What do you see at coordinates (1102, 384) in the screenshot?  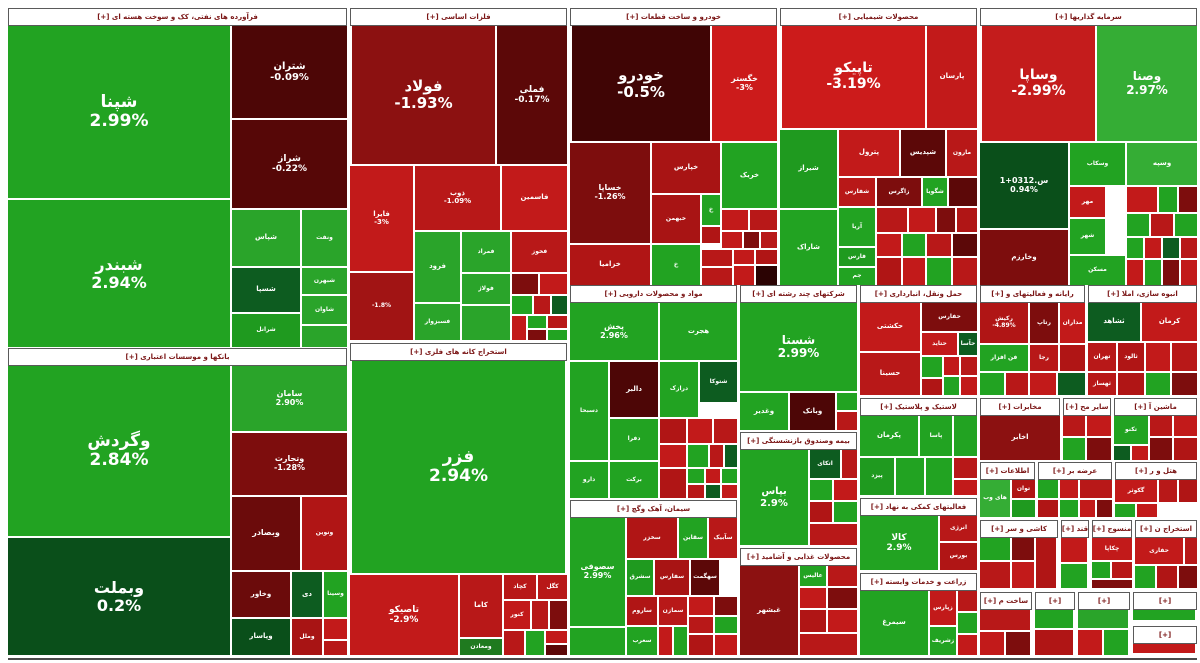 I see `stock-tile-ثهساز: ثهساز` at bounding box center [1102, 384].